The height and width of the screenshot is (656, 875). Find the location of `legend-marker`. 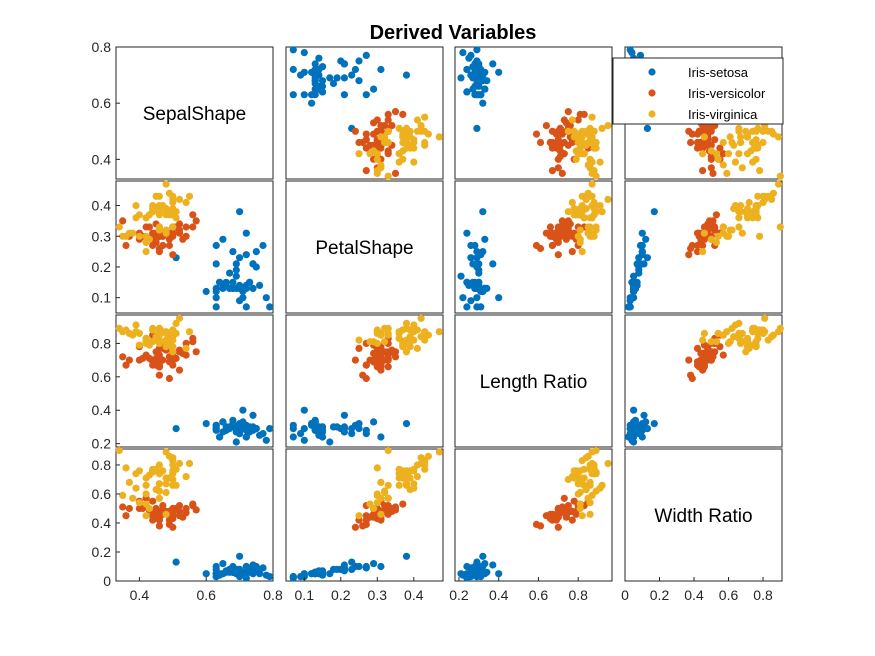

legend-marker is located at coordinates (652, 72).